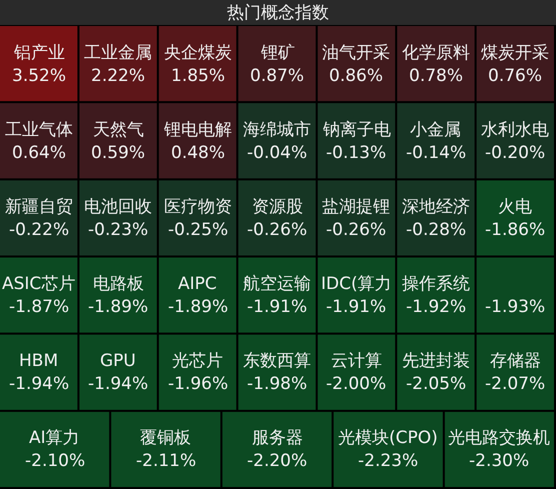 Image resolution: width=556 pixels, height=489 pixels. Describe the element at coordinates (499, 461) in the screenshot. I see `data-label: -2.30%` at that location.